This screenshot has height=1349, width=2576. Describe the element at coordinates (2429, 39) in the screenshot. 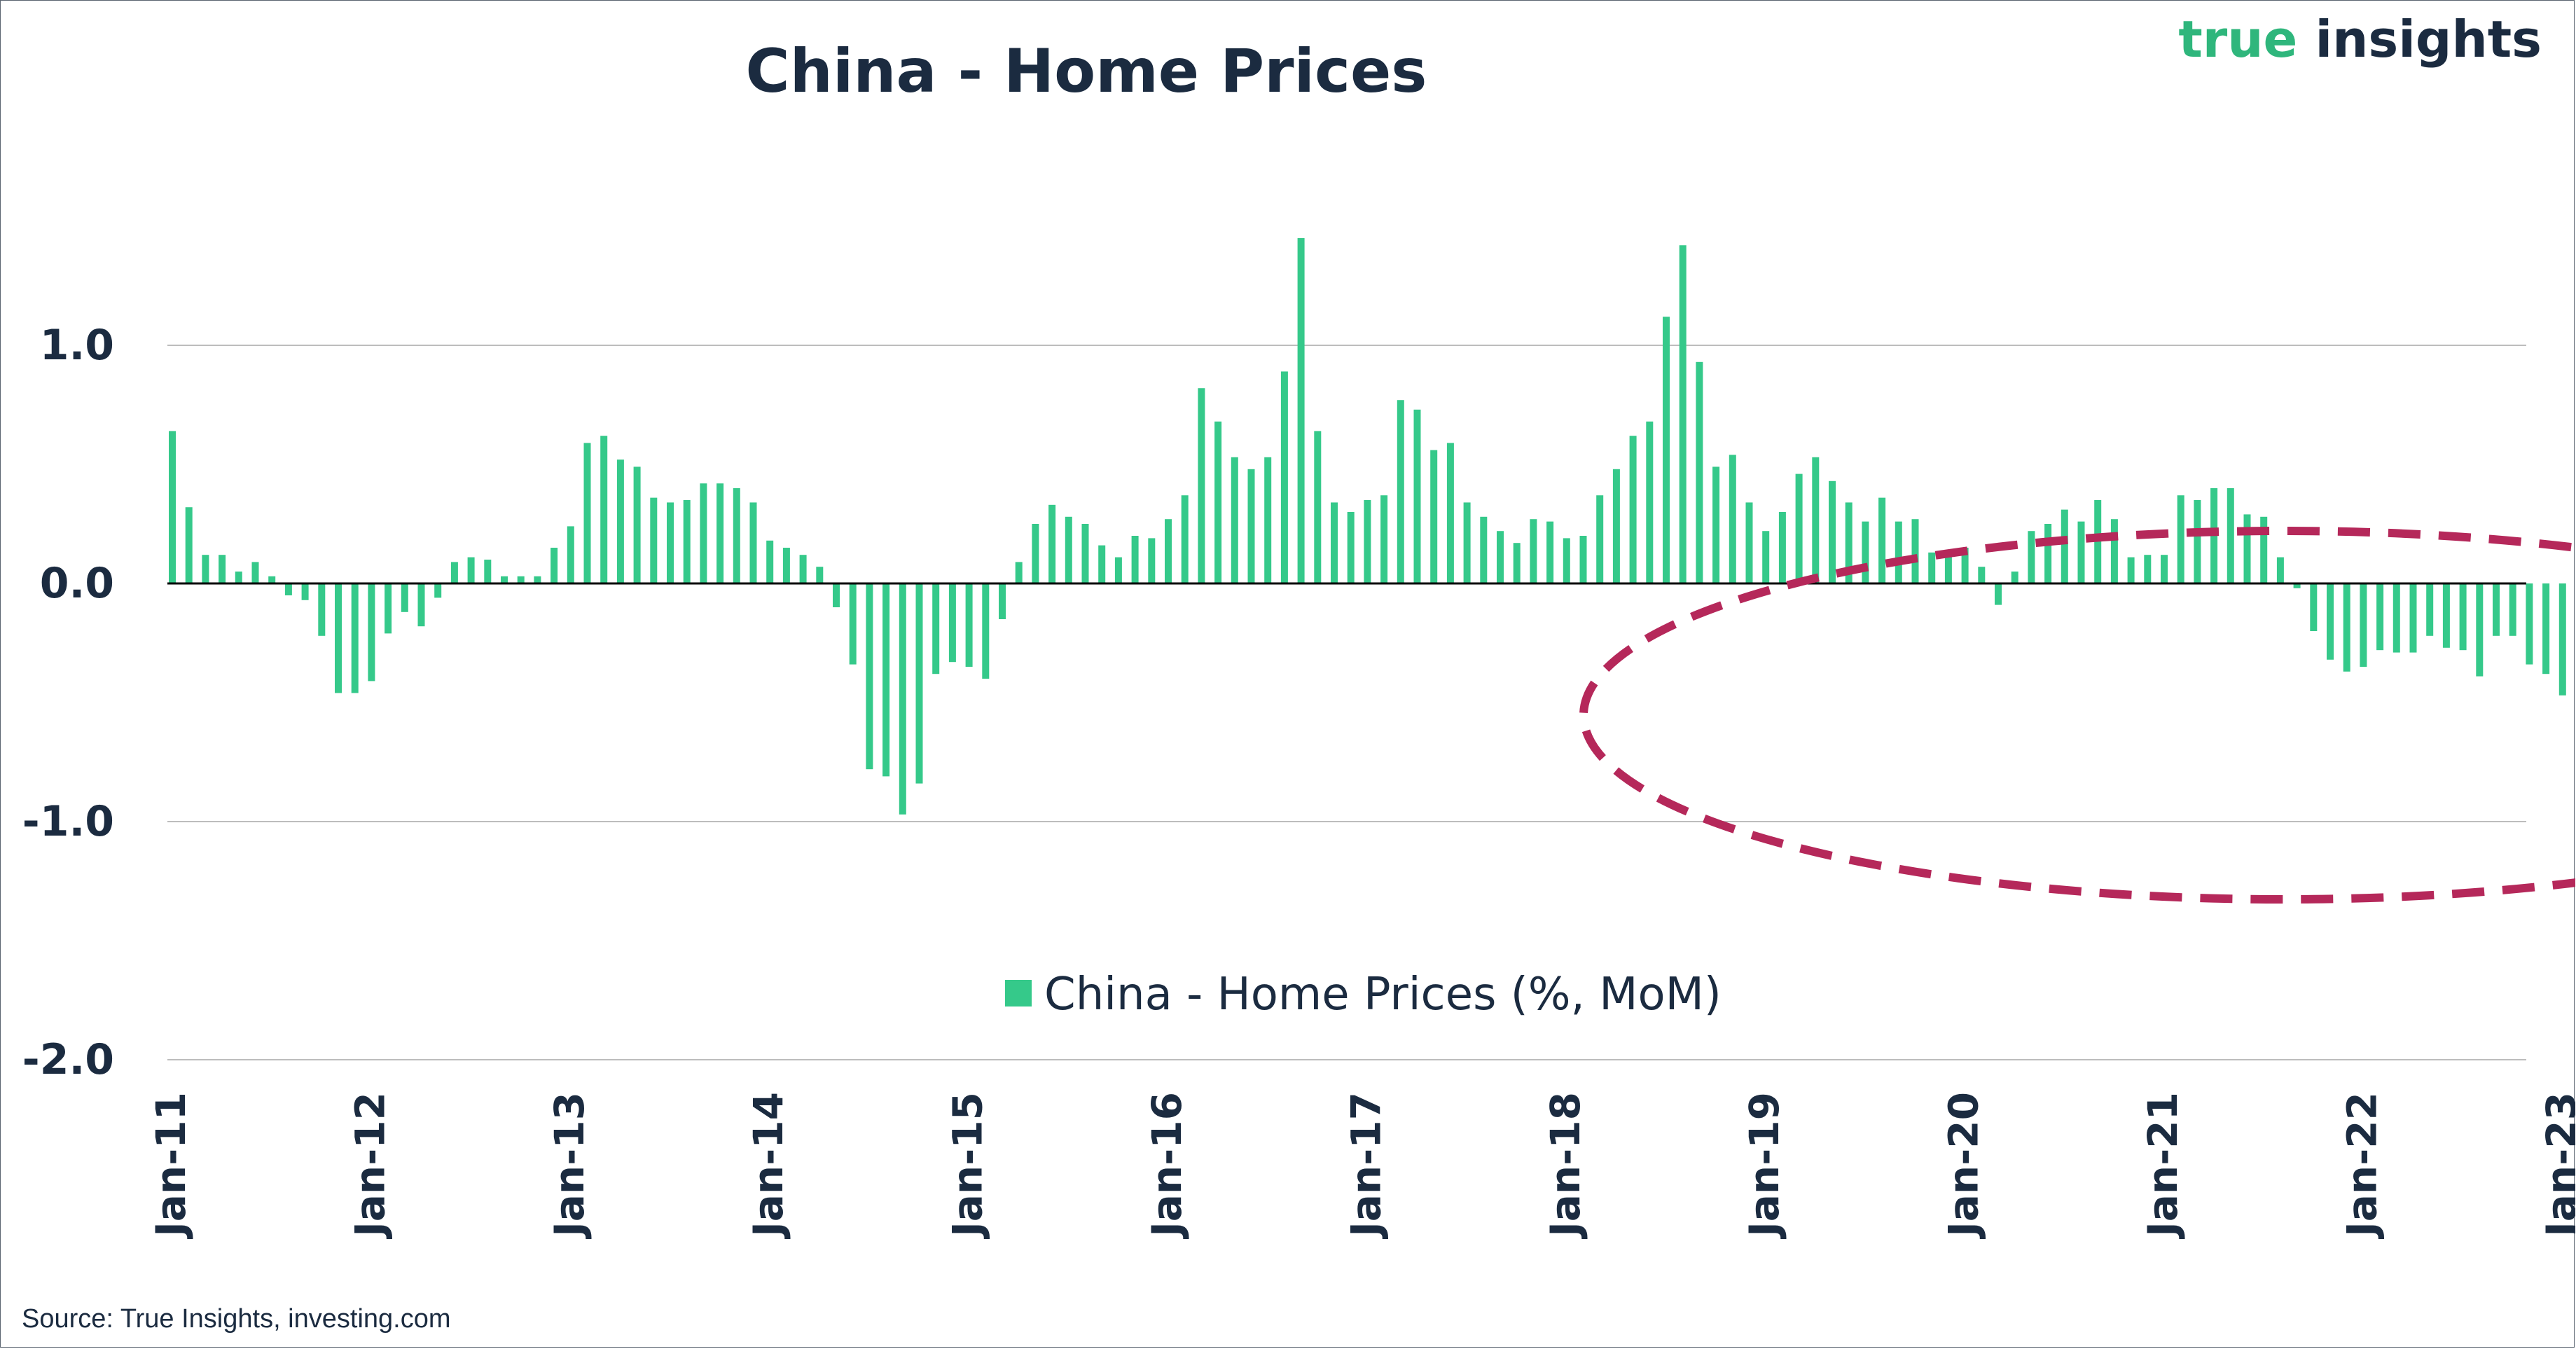

I see `brand-logo-insights: insights` at that location.